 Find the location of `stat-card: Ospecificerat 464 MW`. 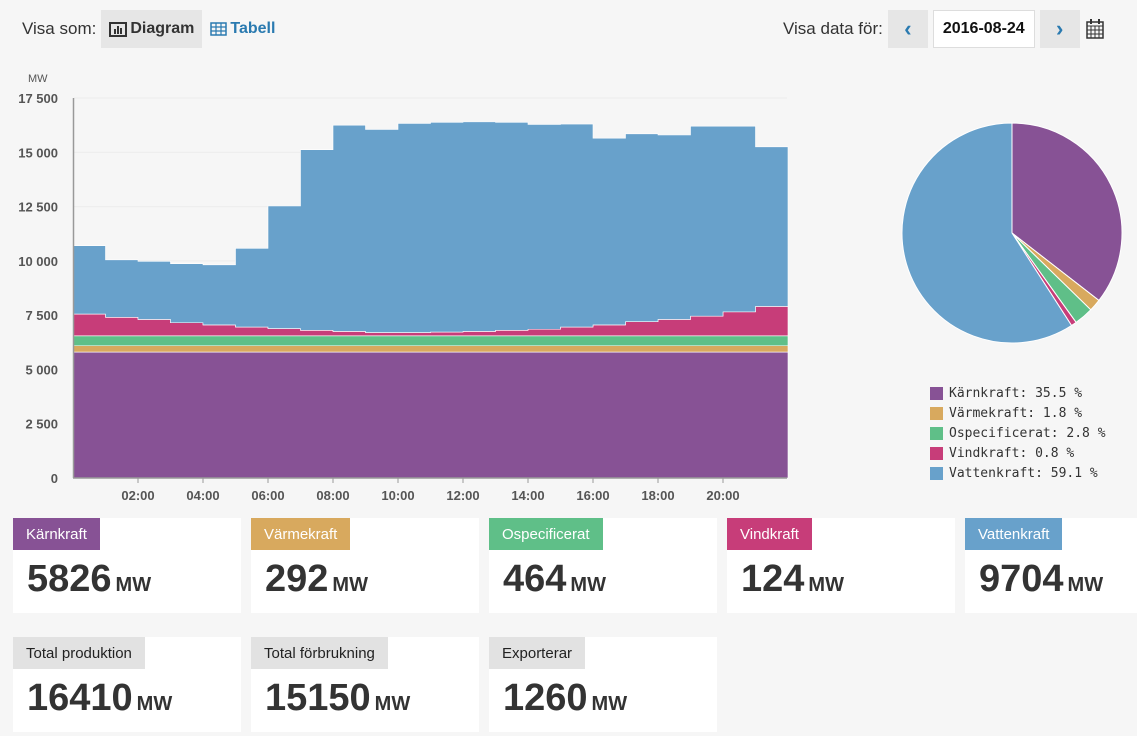

stat-card: Ospecificerat 464 MW is located at coordinates (603, 565).